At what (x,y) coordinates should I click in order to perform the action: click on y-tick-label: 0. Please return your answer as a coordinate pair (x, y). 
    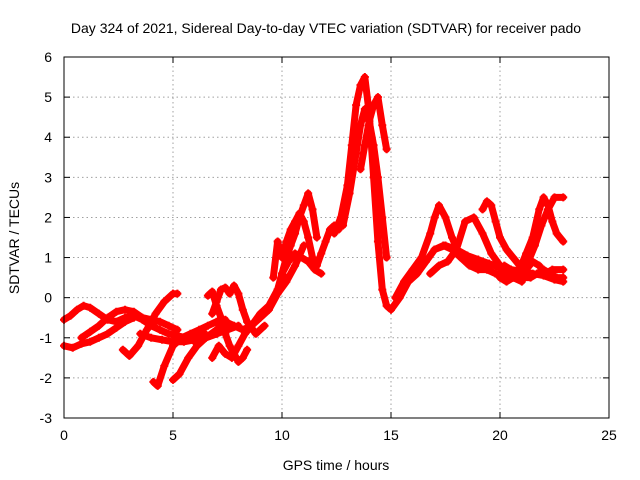
    Looking at the image, I should click on (48, 298).